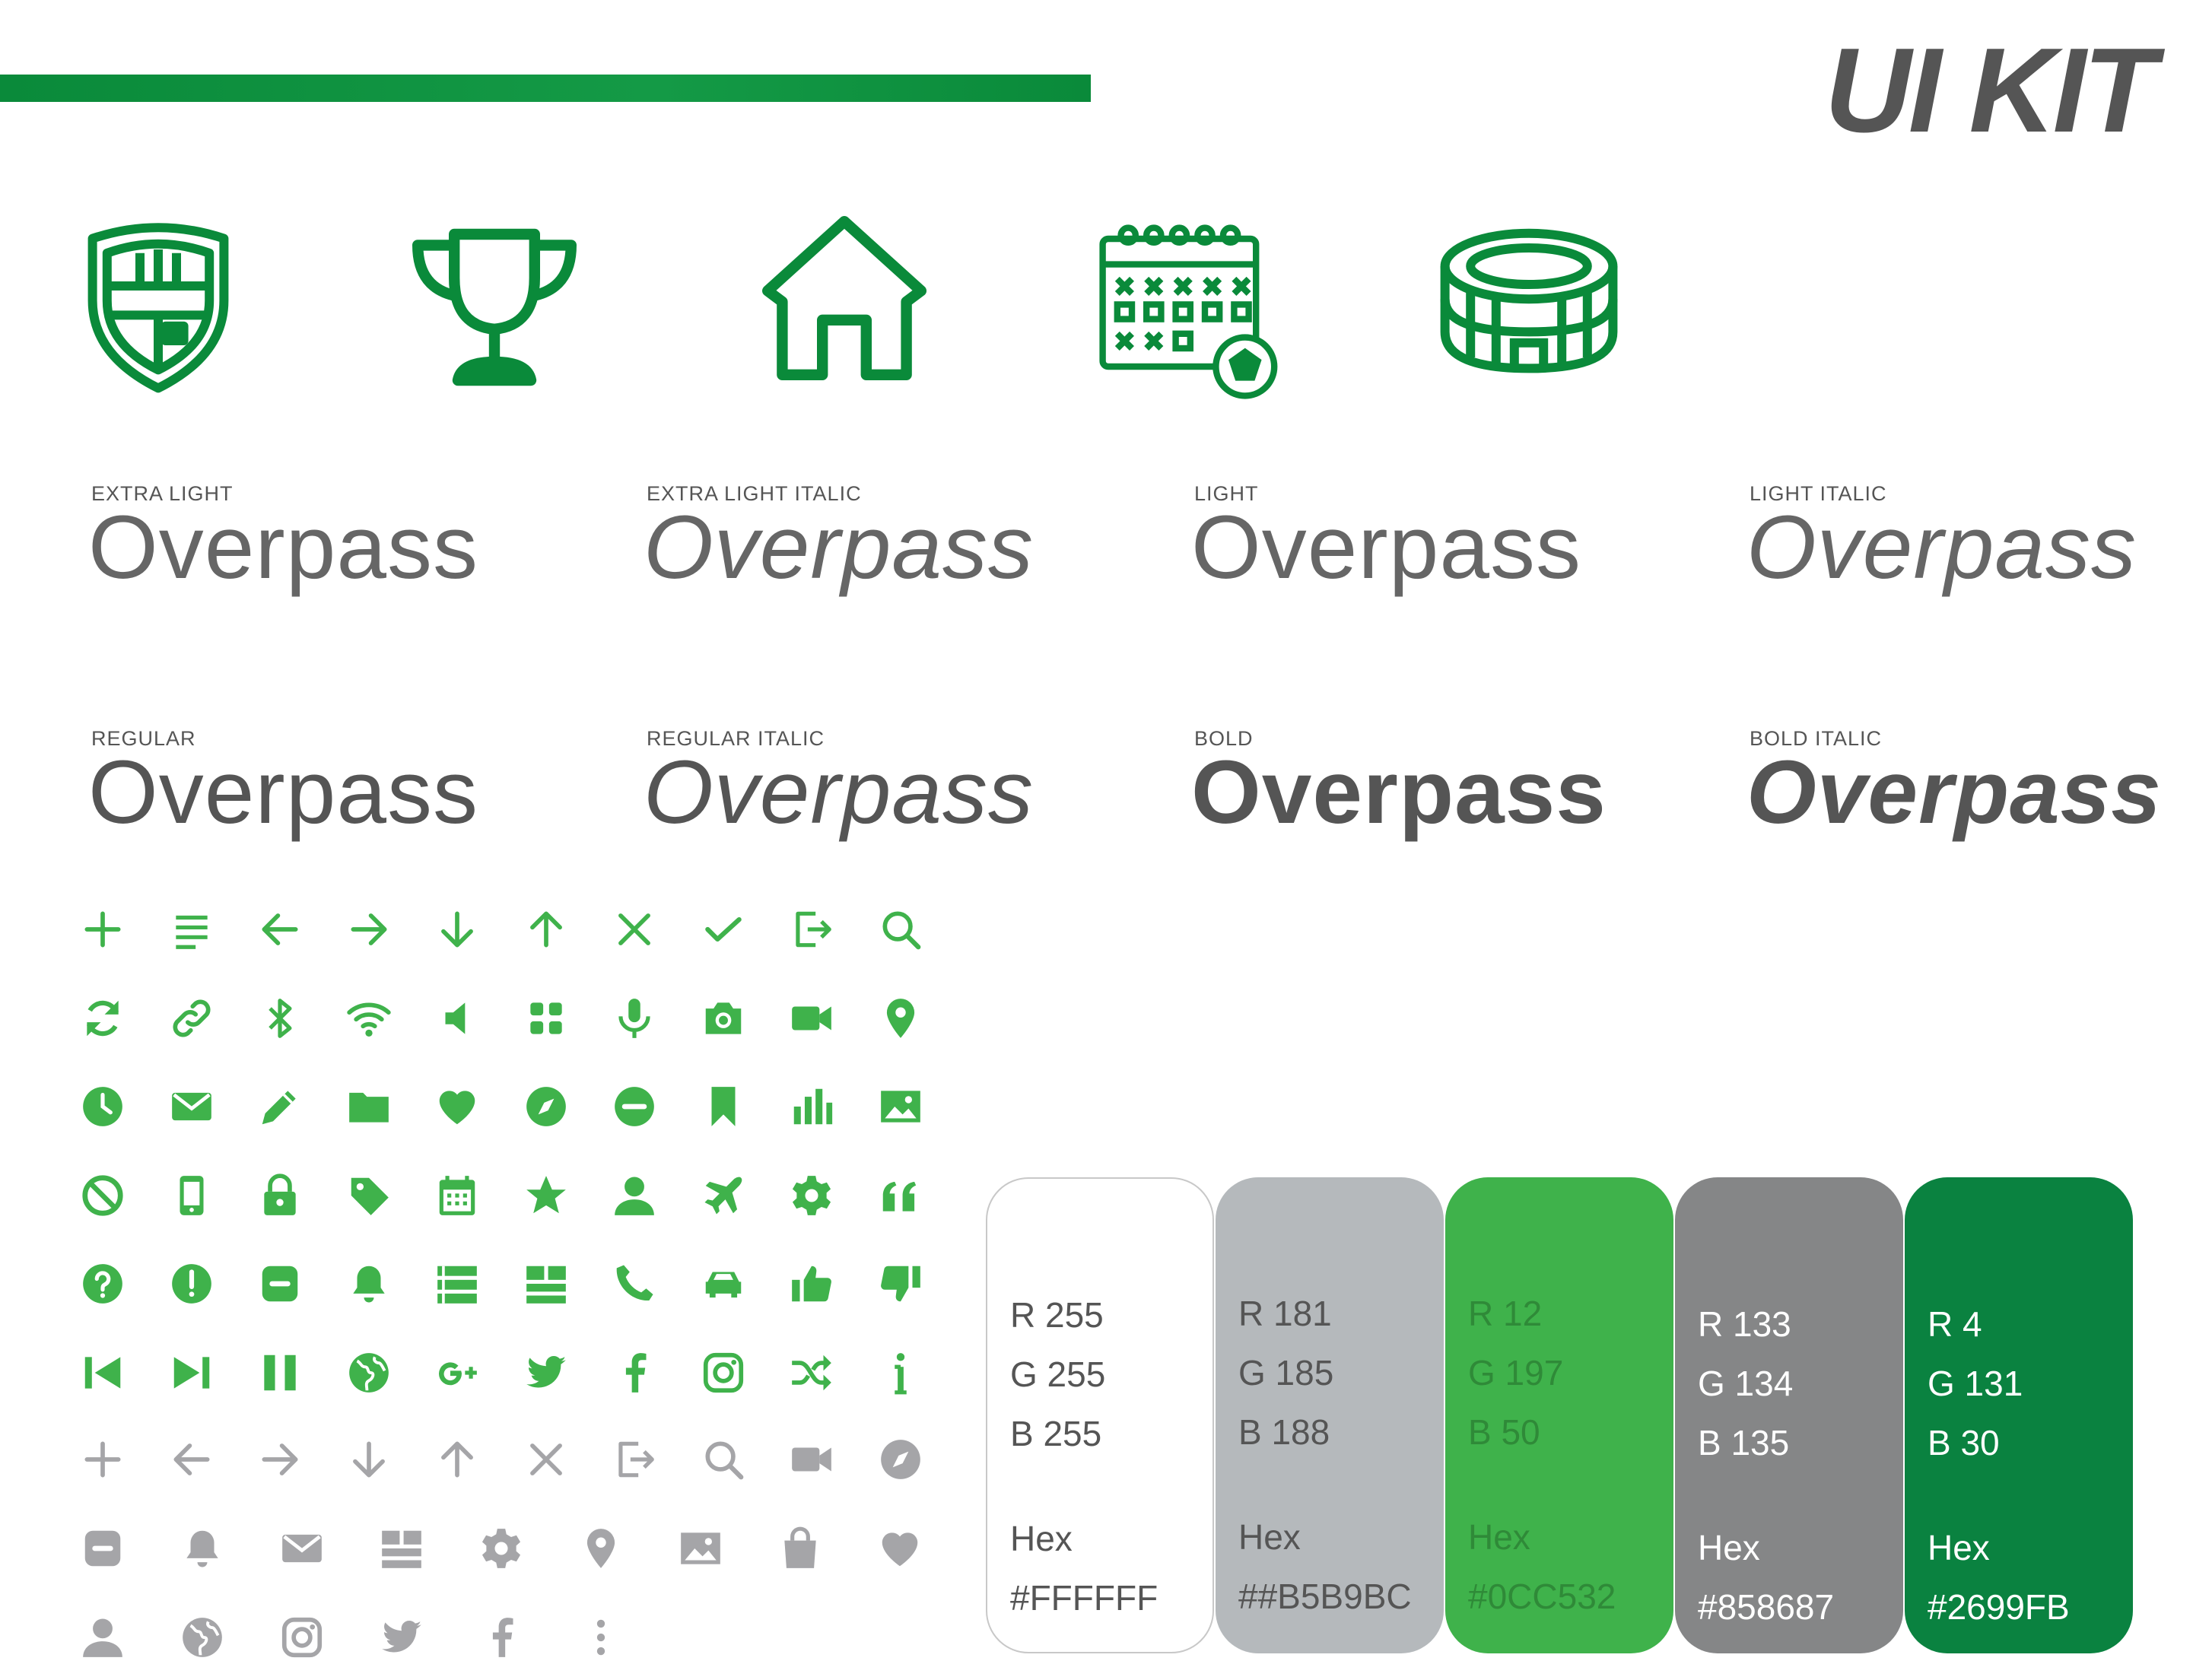 The height and width of the screenshot is (1680, 2193). Describe the element at coordinates (280, 1018) in the screenshot. I see `bluetooth-icon` at that location.